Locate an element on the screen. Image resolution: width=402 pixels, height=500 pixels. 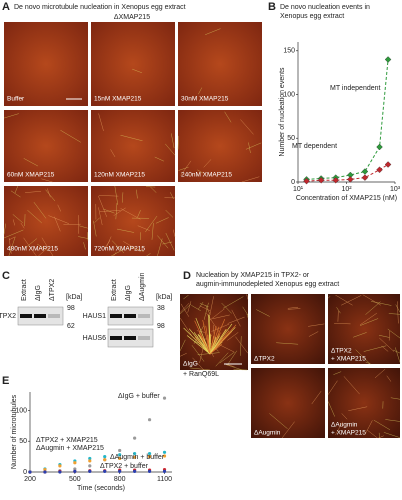
panel-letter: A is located at coordinates (6, 7).